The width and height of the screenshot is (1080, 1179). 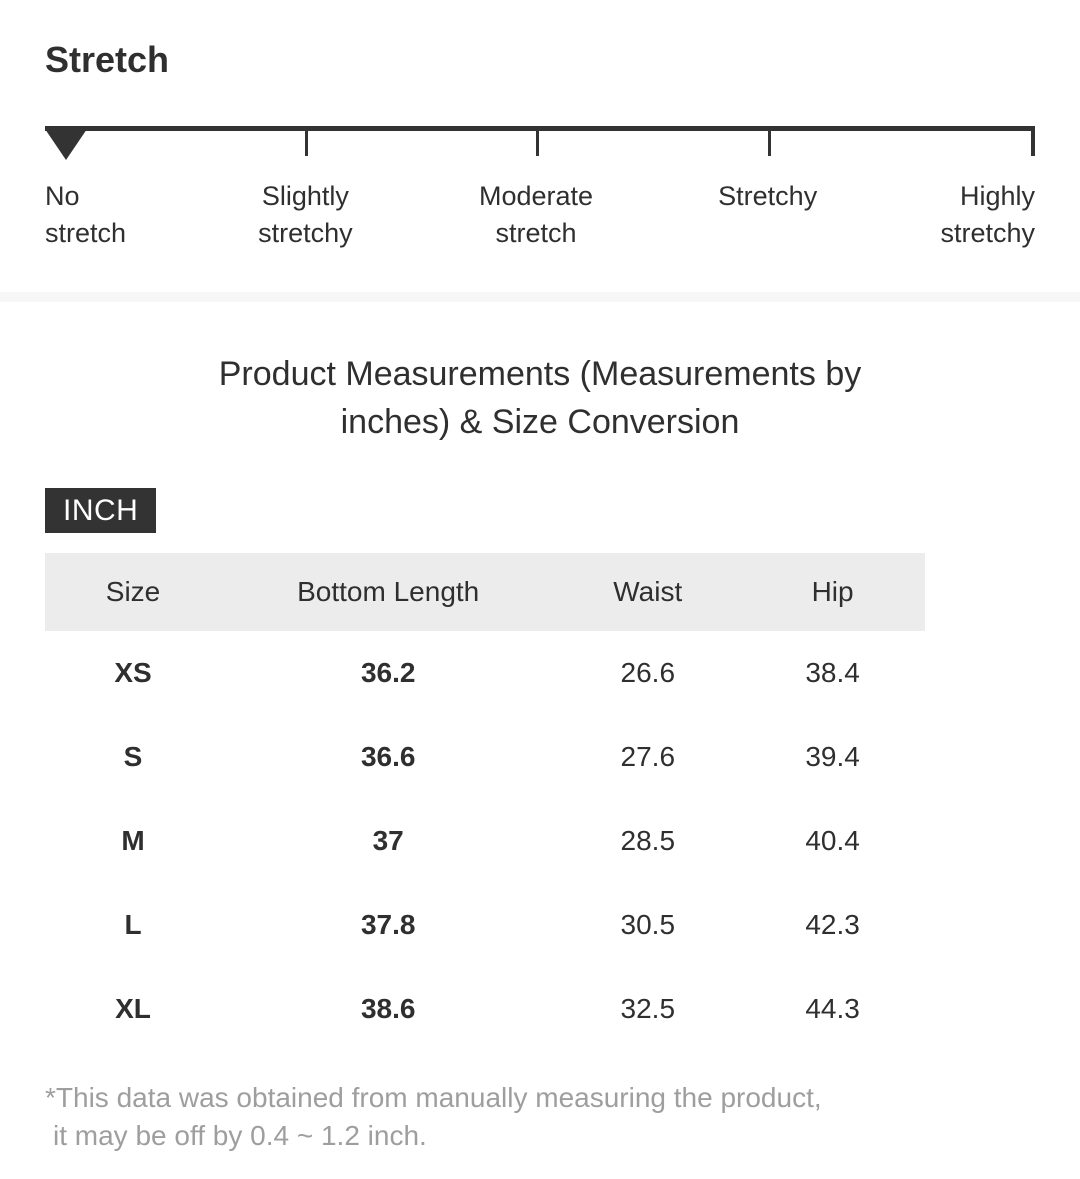 What do you see at coordinates (485, 1009) in the screenshot?
I see `size-row-xl: XL 38.6 32.5 44.3` at bounding box center [485, 1009].